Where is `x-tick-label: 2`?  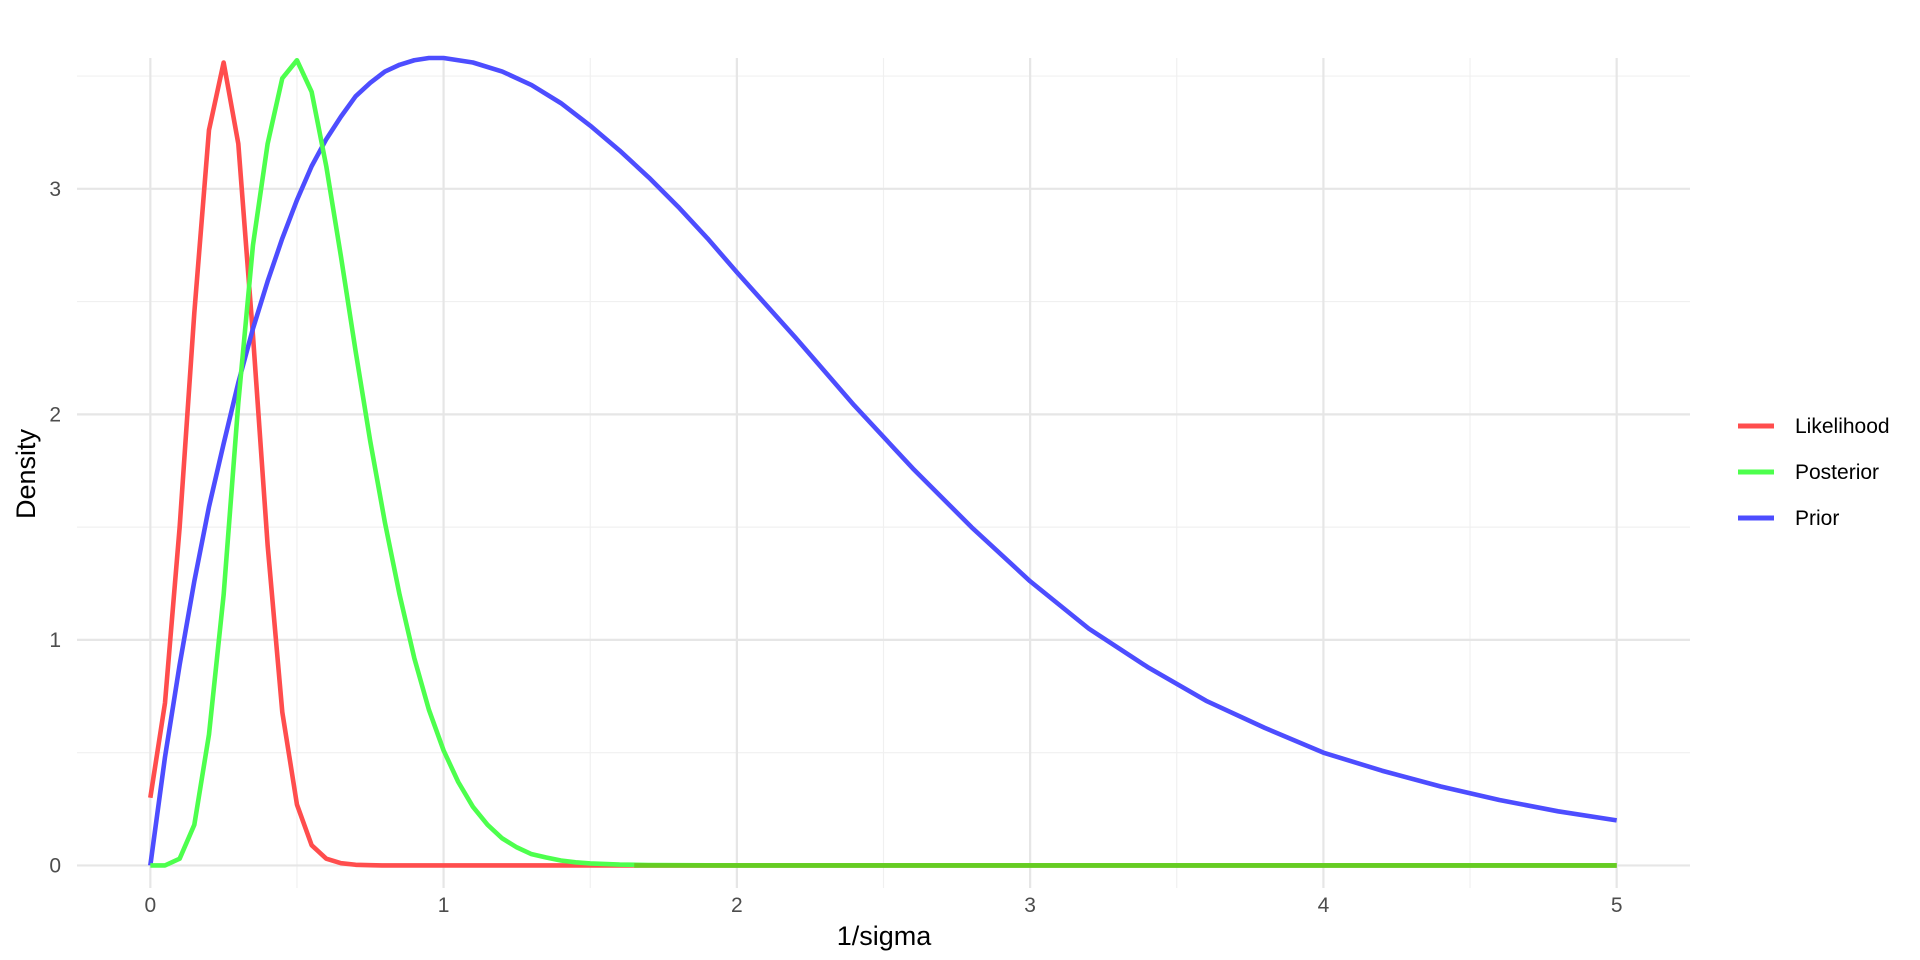
x-tick-label: 2 is located at coordinates (737, 905).